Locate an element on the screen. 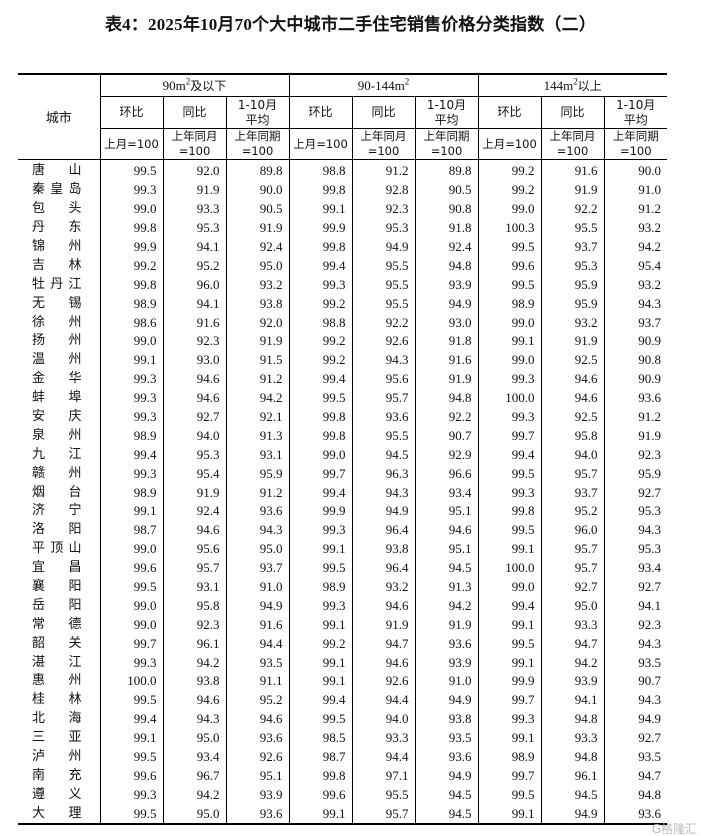 The image size is (701, 836). table-row: 烟台 98.9 91.9 91.2 99.4 94.3 93.4 99.3 93.7 92.7 is located at coordinates (342, 493).